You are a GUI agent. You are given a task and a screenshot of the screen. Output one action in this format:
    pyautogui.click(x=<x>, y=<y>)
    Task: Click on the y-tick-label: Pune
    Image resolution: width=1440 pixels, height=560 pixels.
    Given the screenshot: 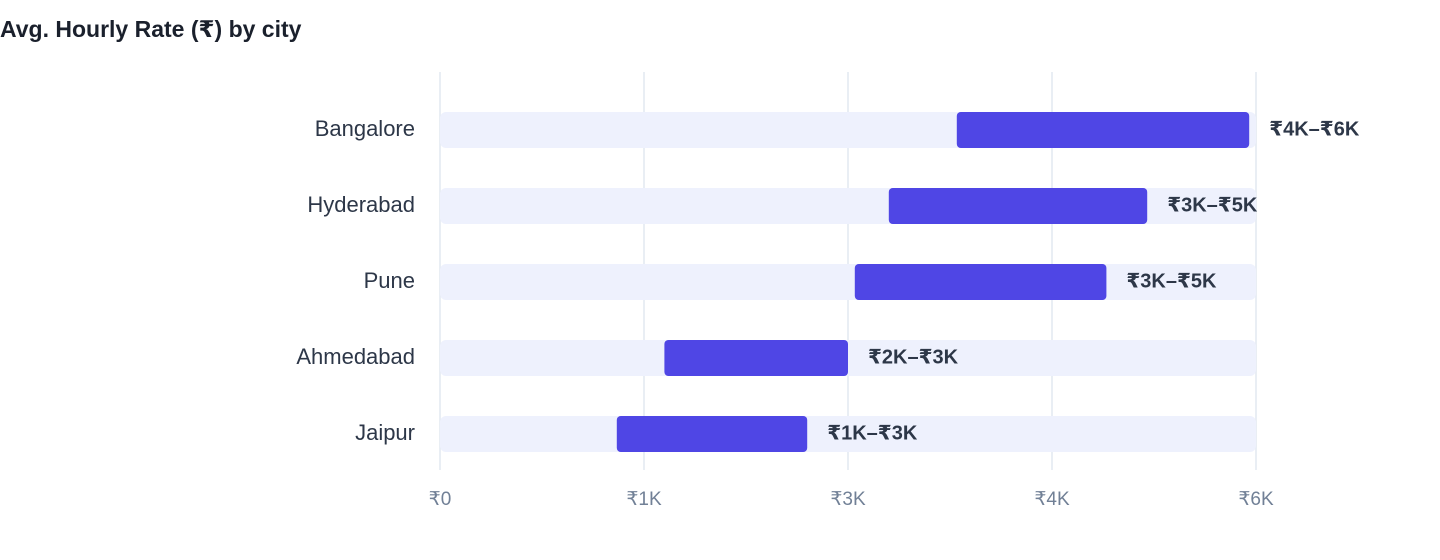 What is the action you would take?
    pyautogui.click(x=389, y=280)
    